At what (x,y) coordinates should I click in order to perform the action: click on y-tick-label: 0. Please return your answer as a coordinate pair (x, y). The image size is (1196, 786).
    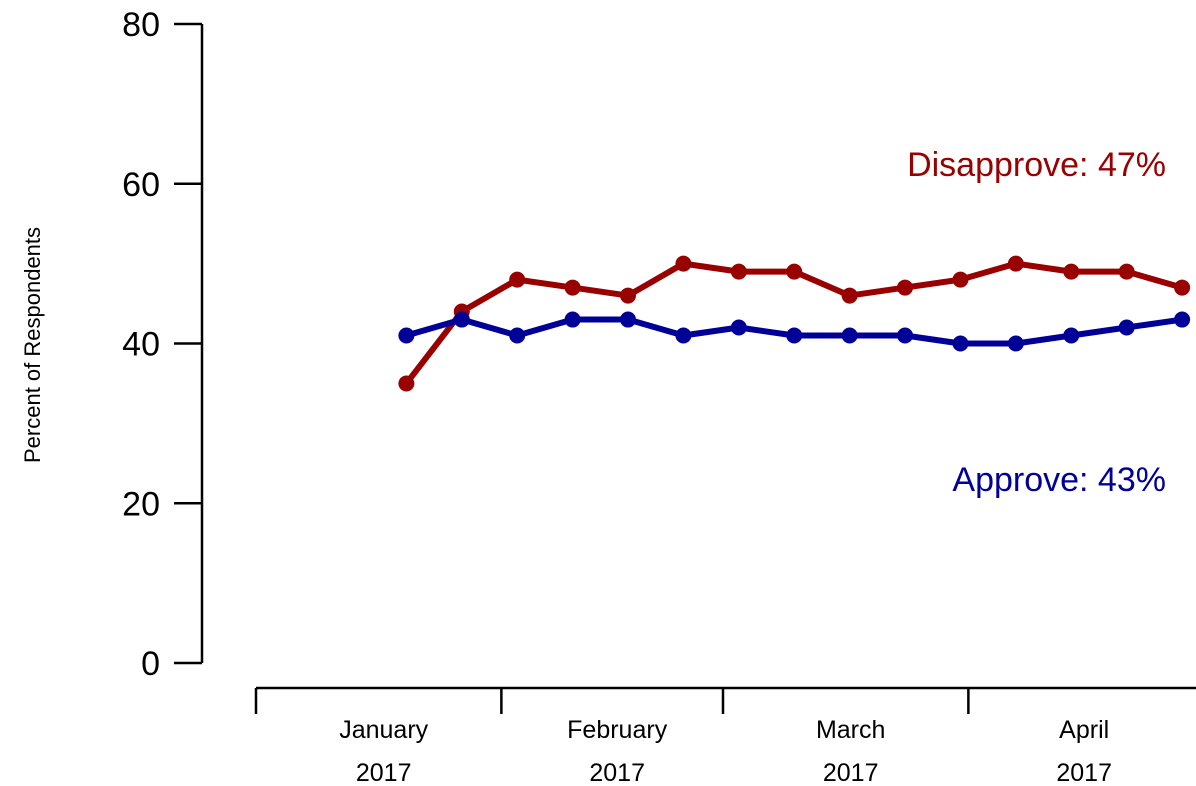
    Looking at the image, I should click on (150, 664).